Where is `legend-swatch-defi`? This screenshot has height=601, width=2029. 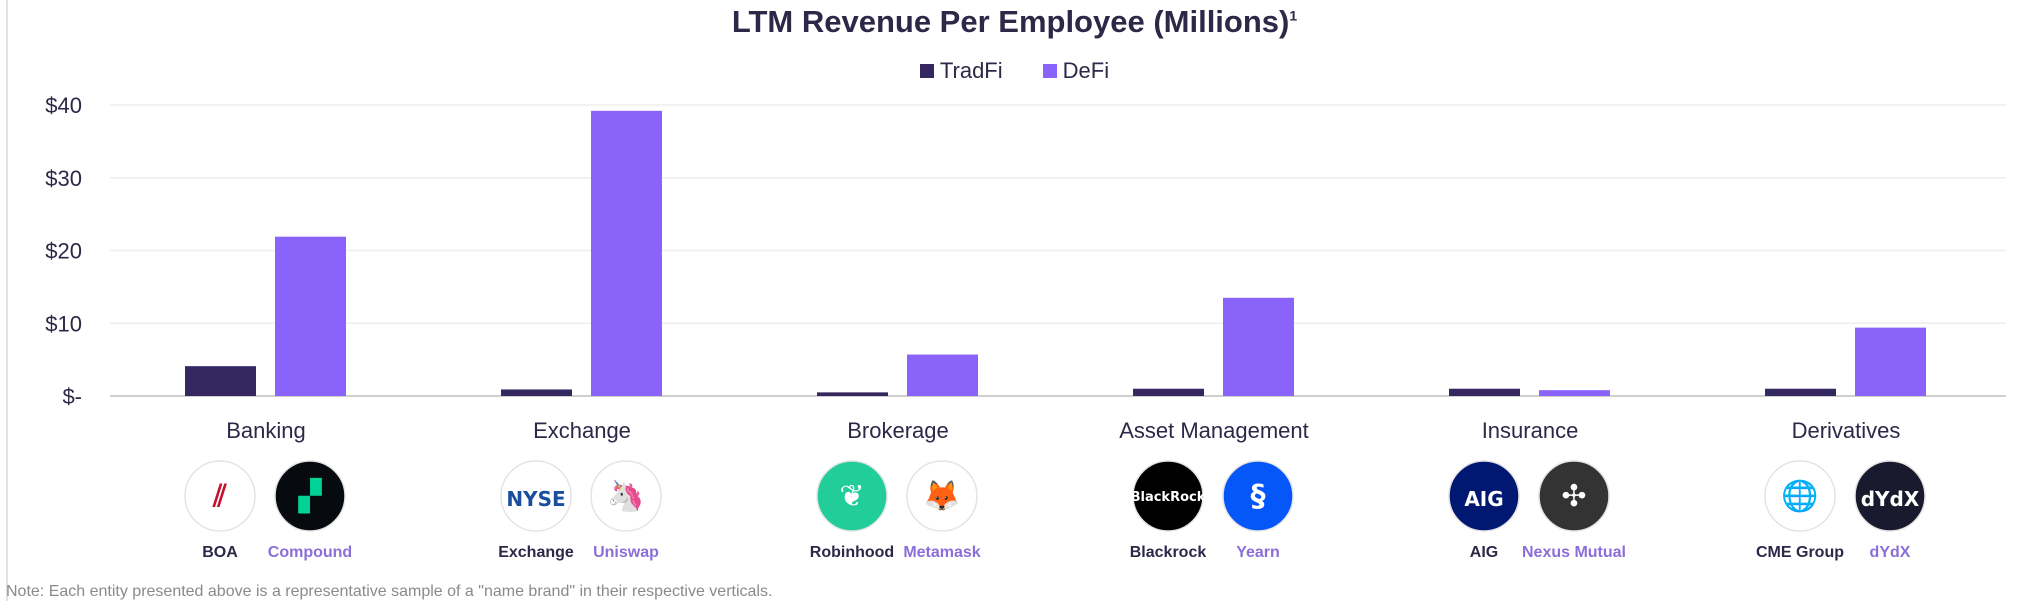
legend-swatch-defi is located at coordinates (1049, 71).